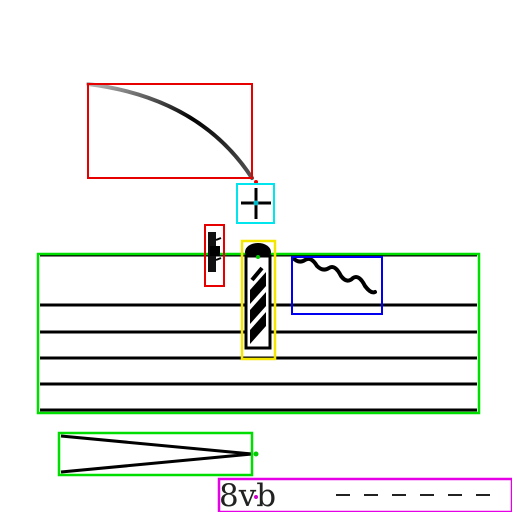 This screenshot has width=512, height=512. I want to click on hairpin-box, so click(155, 454).